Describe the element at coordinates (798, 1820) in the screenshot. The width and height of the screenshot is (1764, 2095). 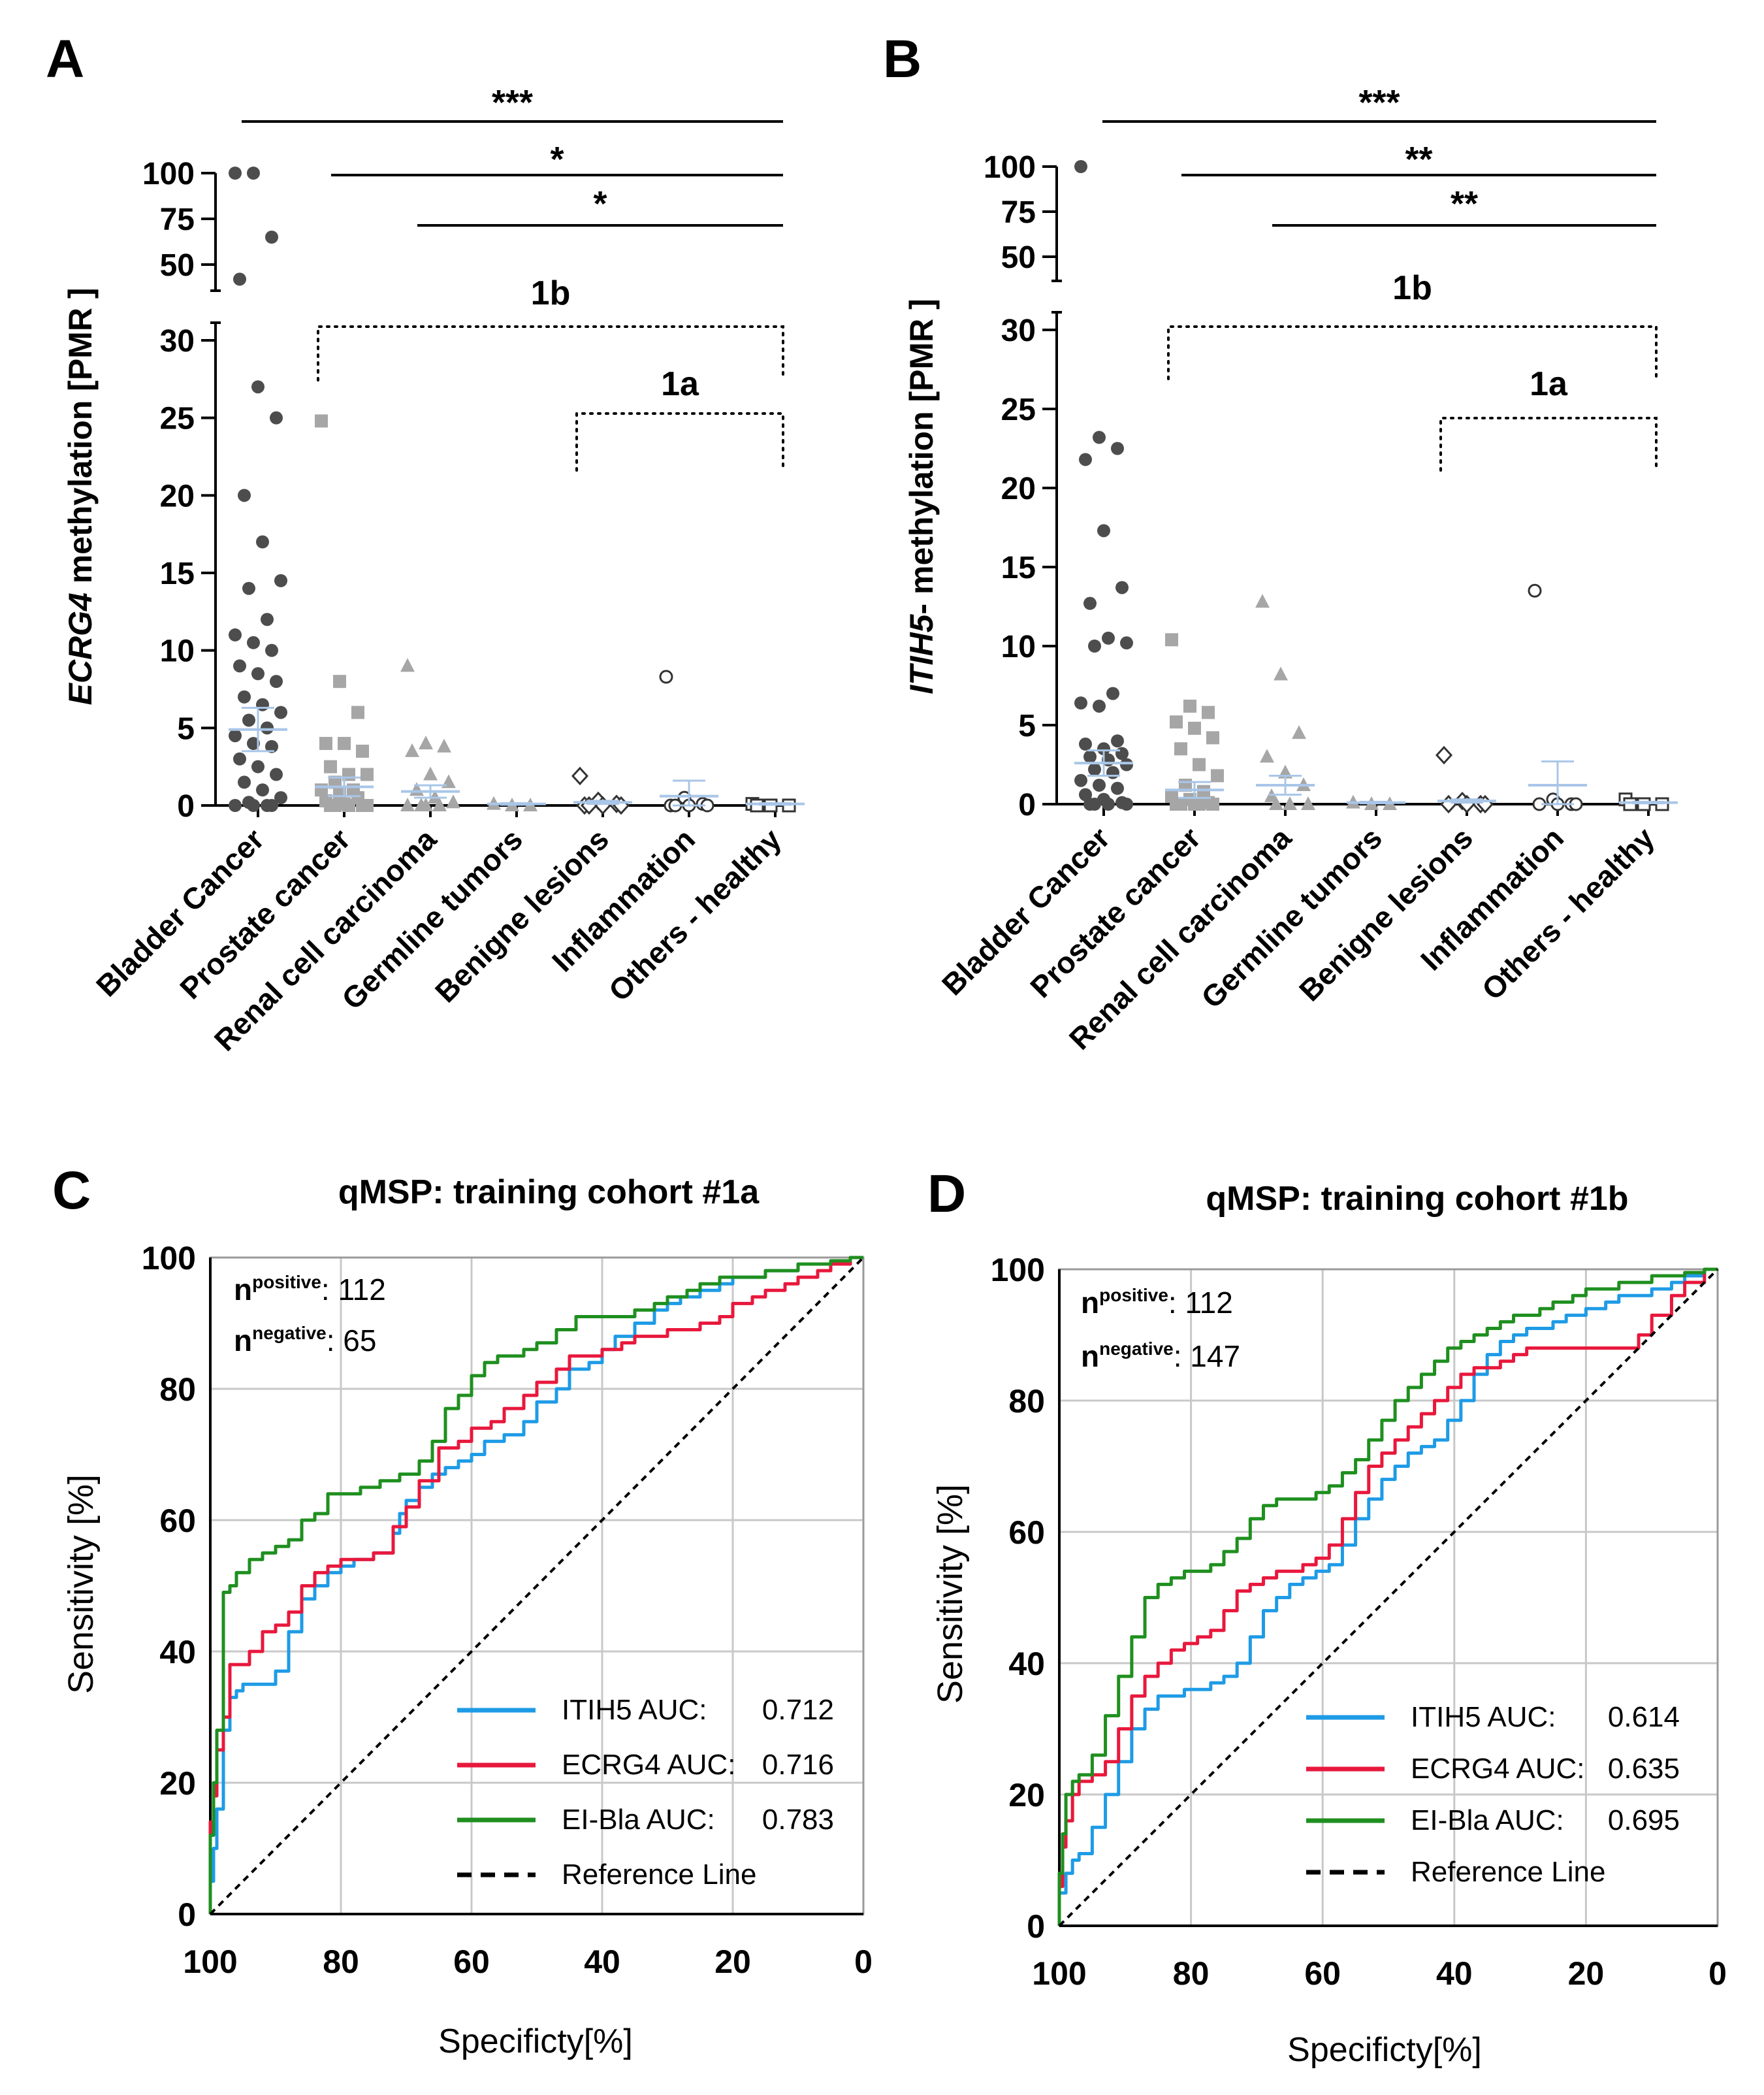
I see `legend-auc-value: 0.783` at that location.